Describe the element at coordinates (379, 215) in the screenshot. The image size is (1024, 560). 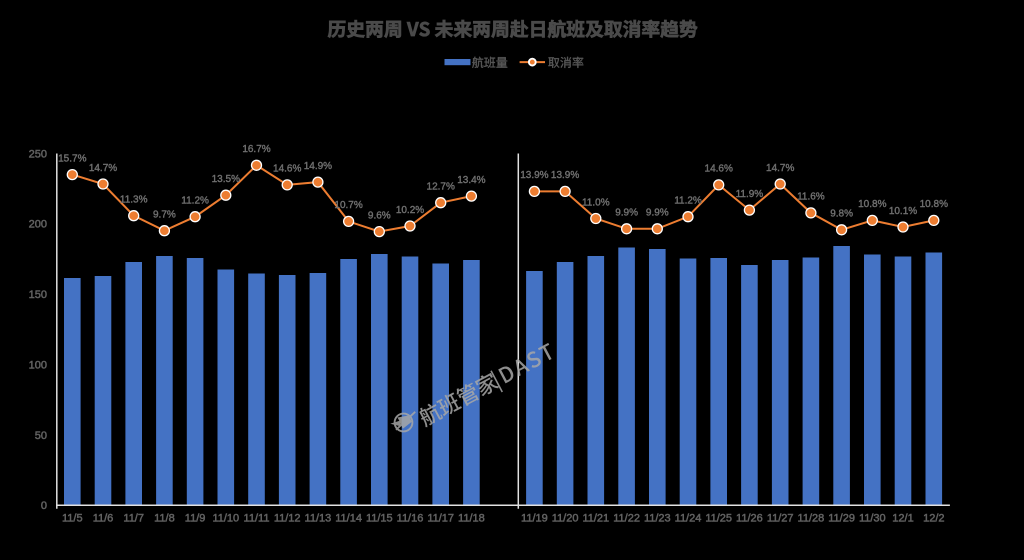
I see `svg-text: 9.6%` at that location.